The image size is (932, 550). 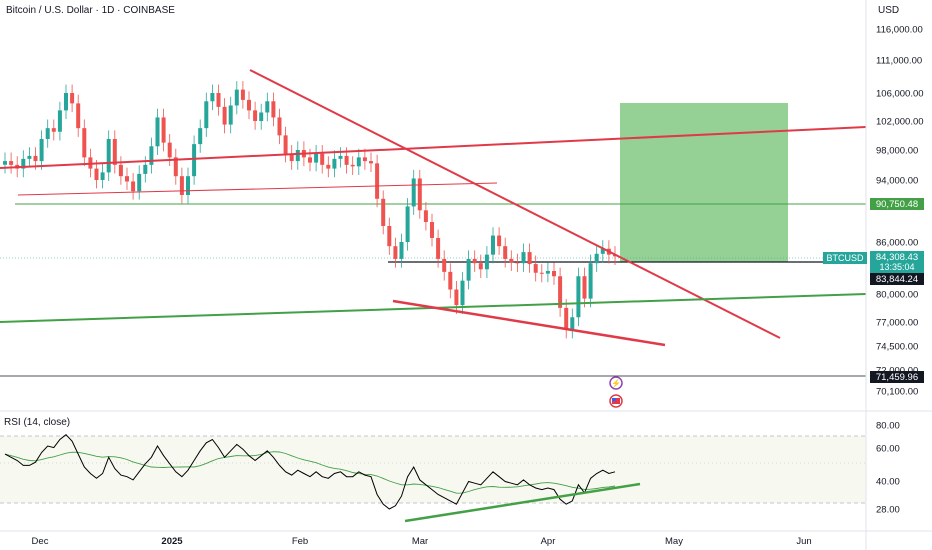 What do you see at coordinates (888, 510) in the screenshot?
I see `rsi-tick-label: 28.00` at bounding box center [888, 510].